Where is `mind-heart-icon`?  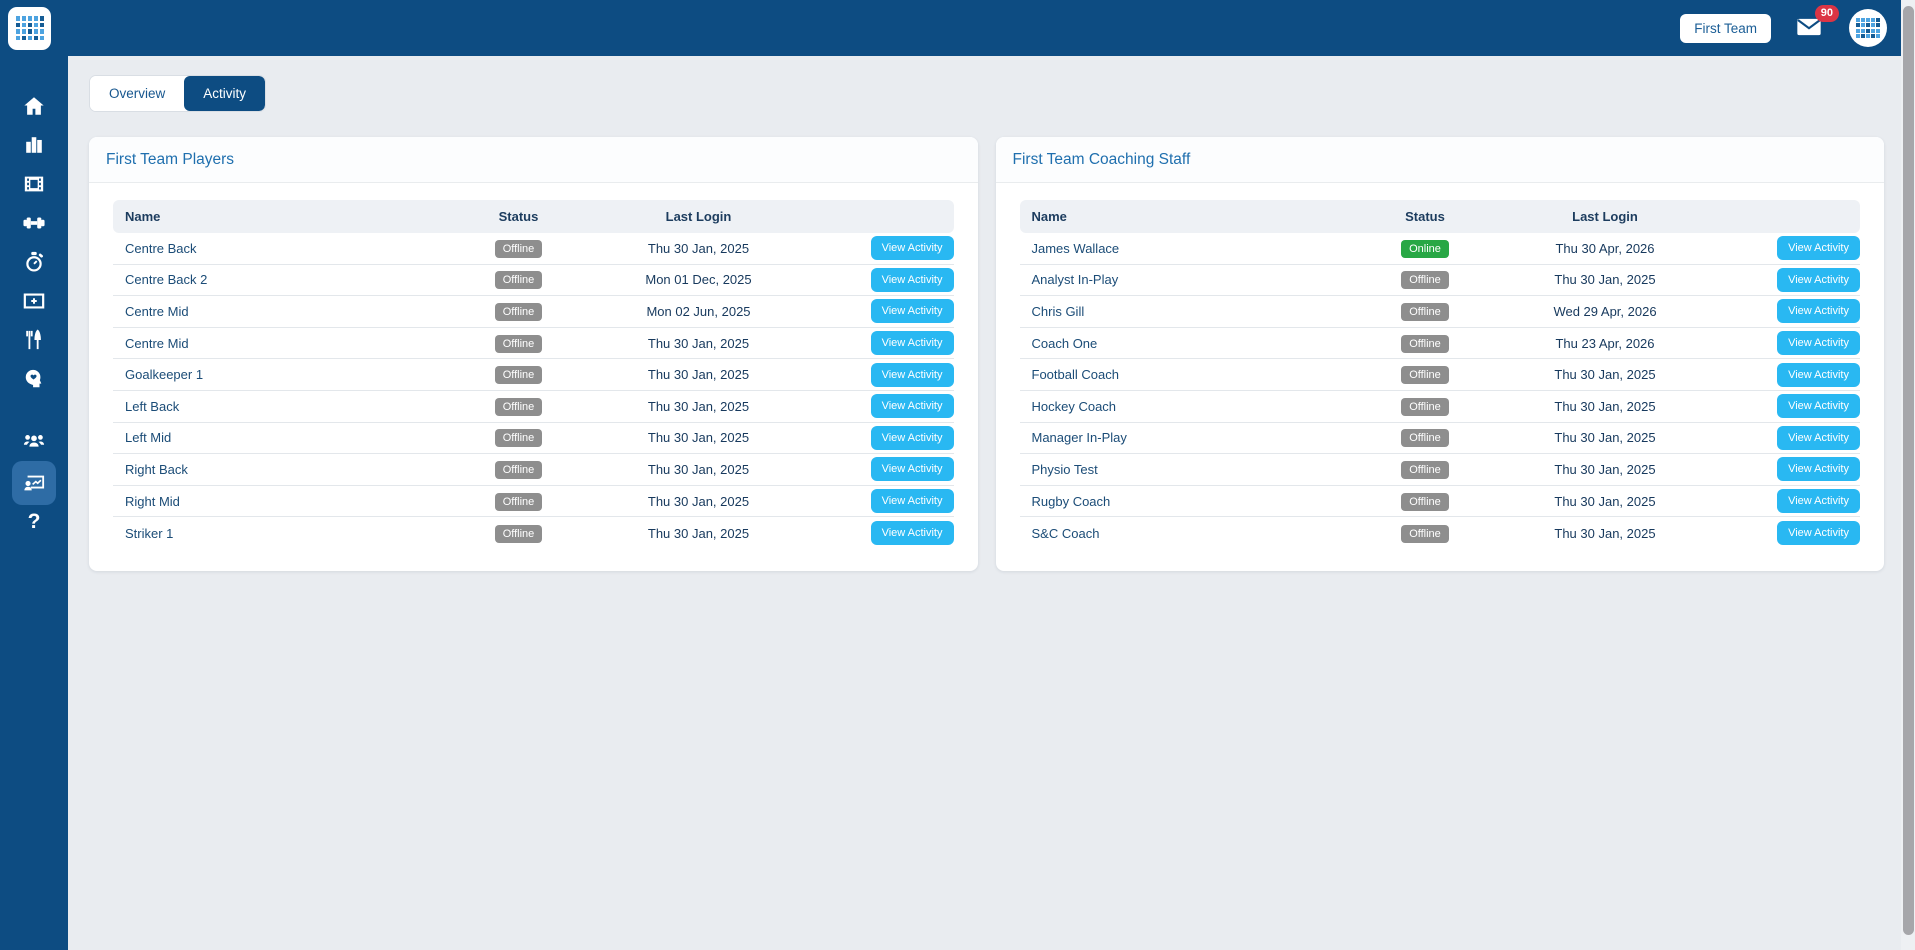 mind-heart-icon is located at coordinates (33, 378).